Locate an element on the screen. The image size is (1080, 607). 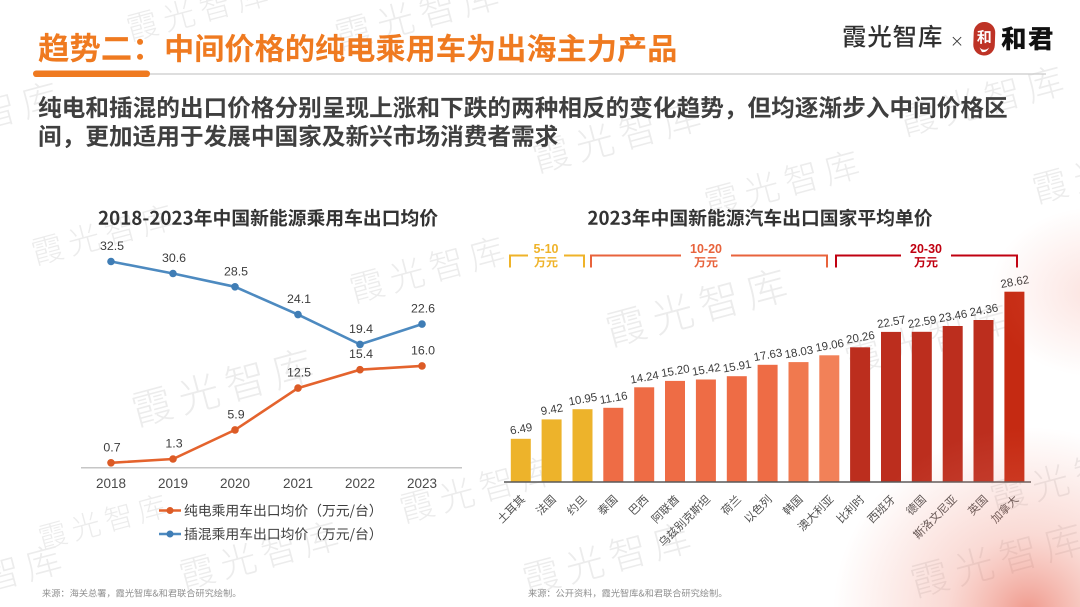
svg-text: 22.6 is located at coordinates (423, 309).